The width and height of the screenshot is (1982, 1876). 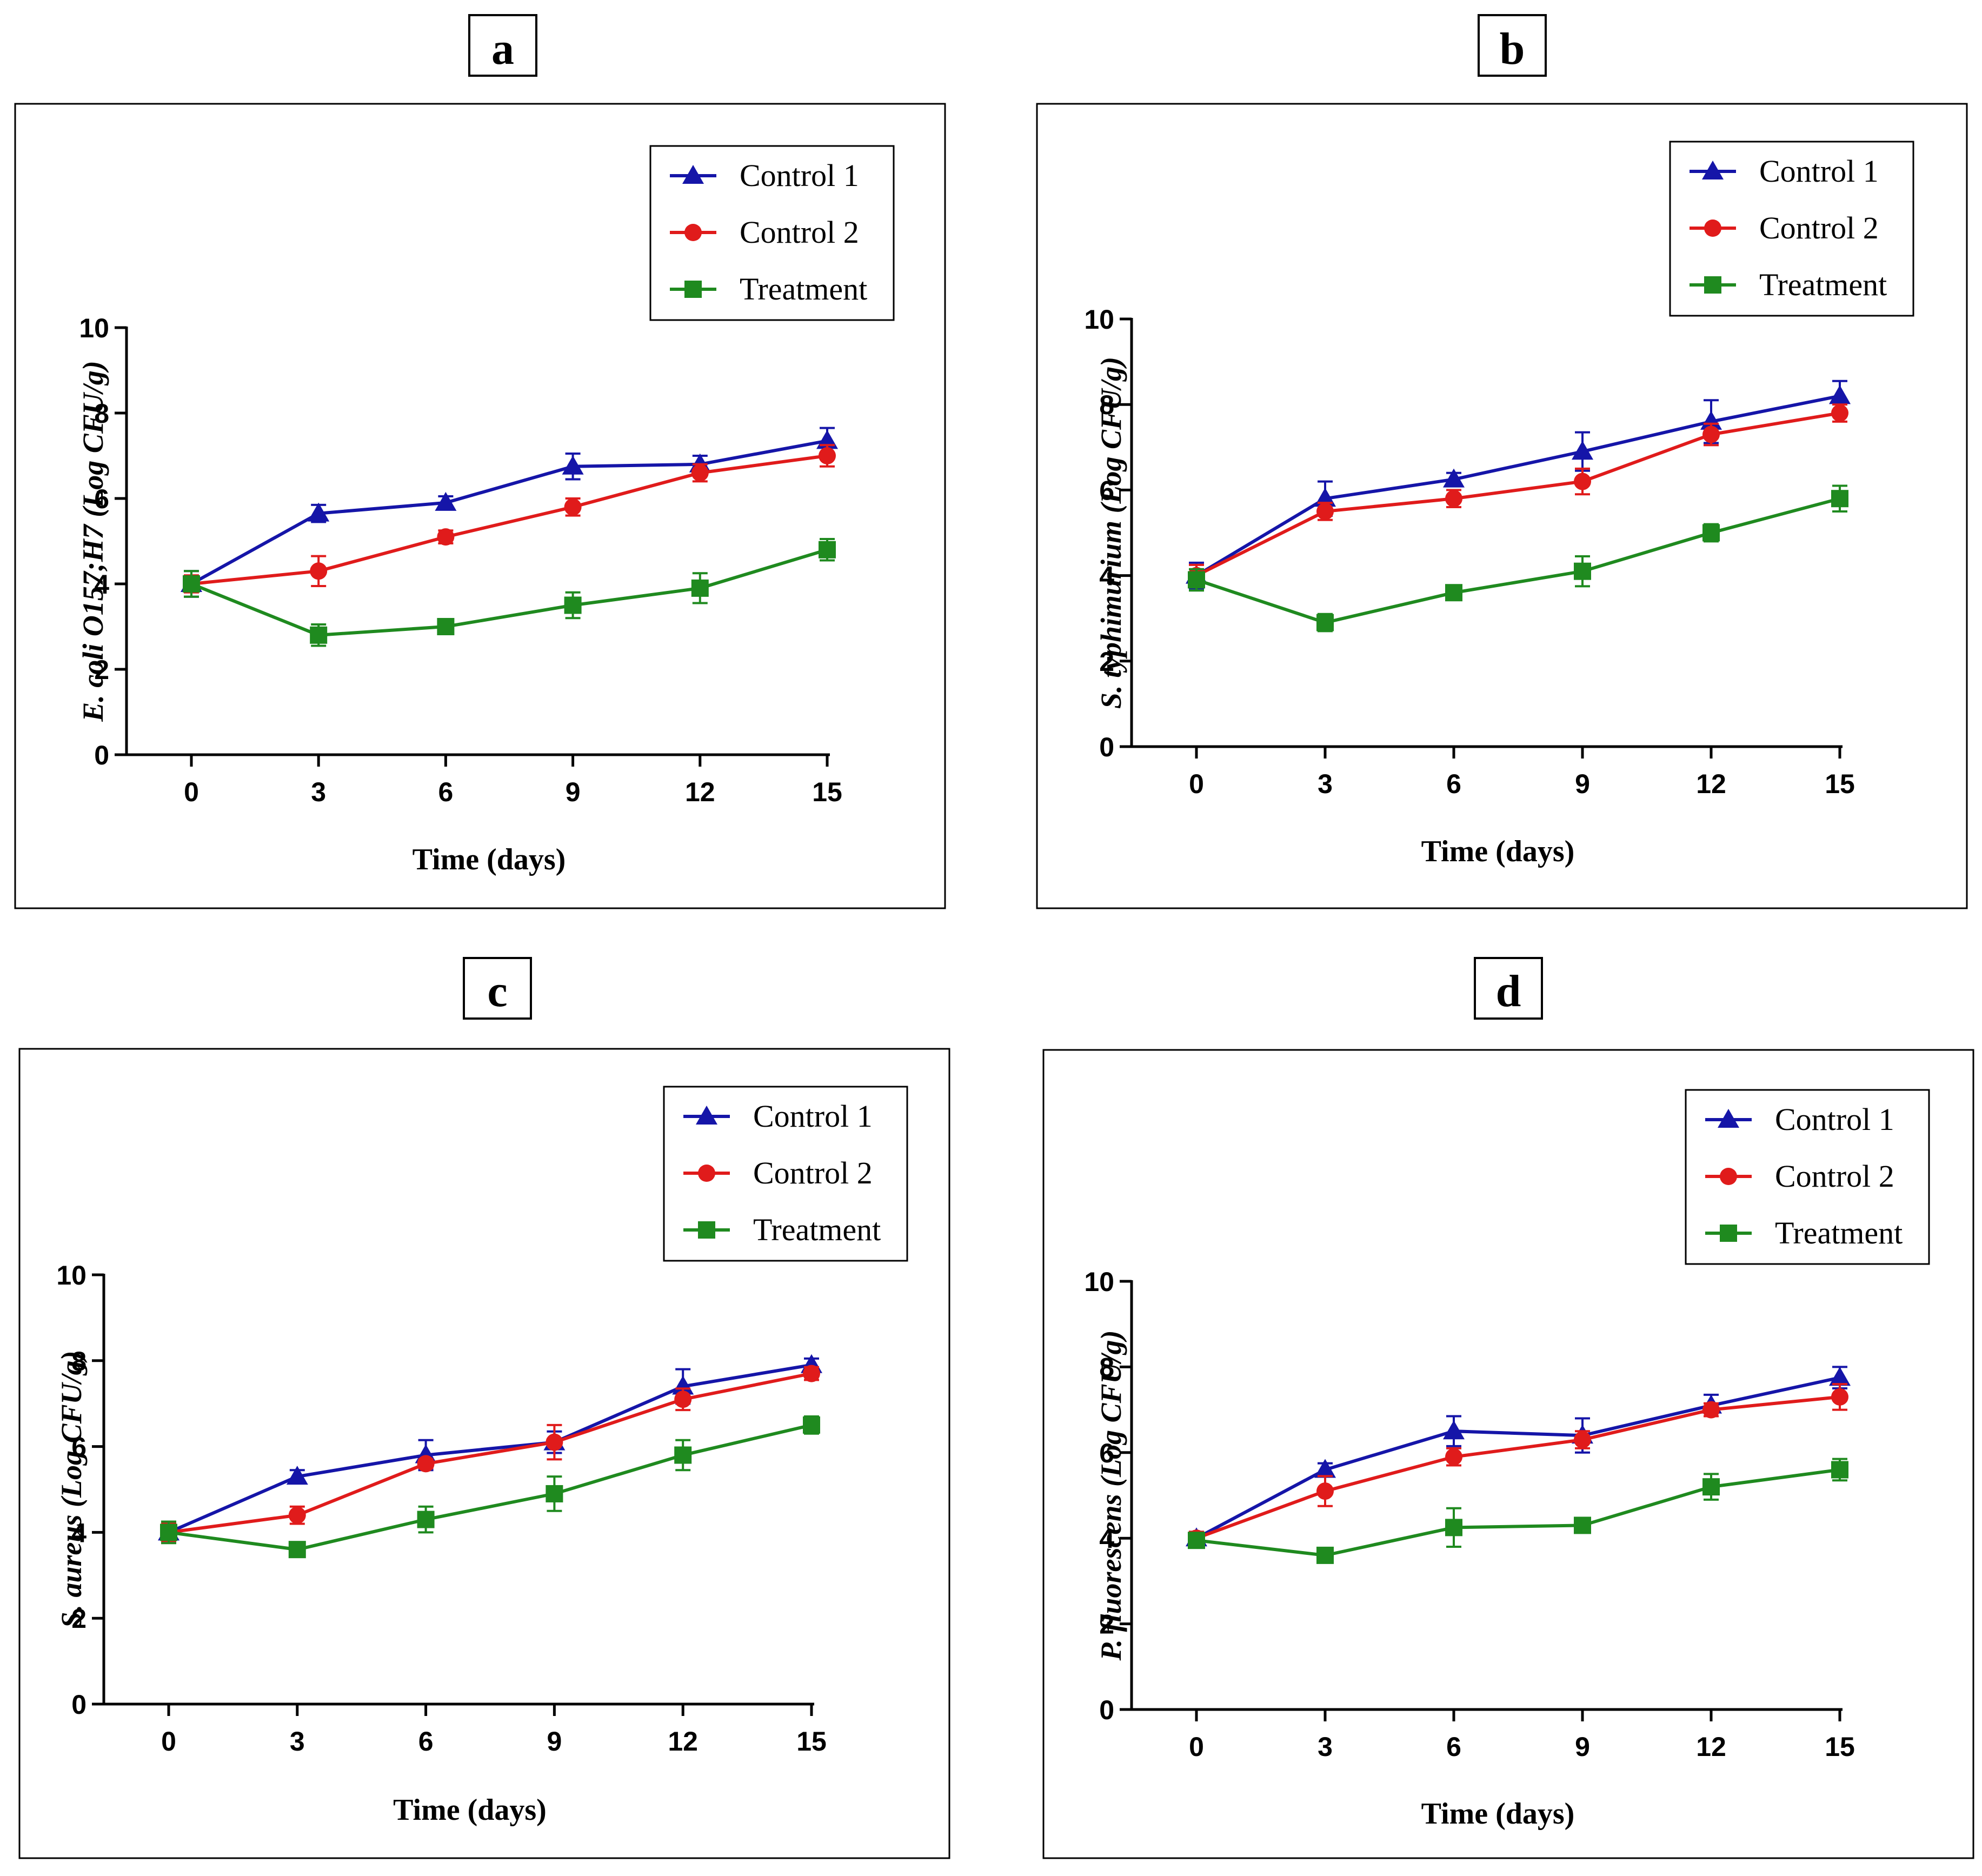 I want to click on y-axis-title: S. aureus (Log CFU/g), so click(x=71, y=1489).